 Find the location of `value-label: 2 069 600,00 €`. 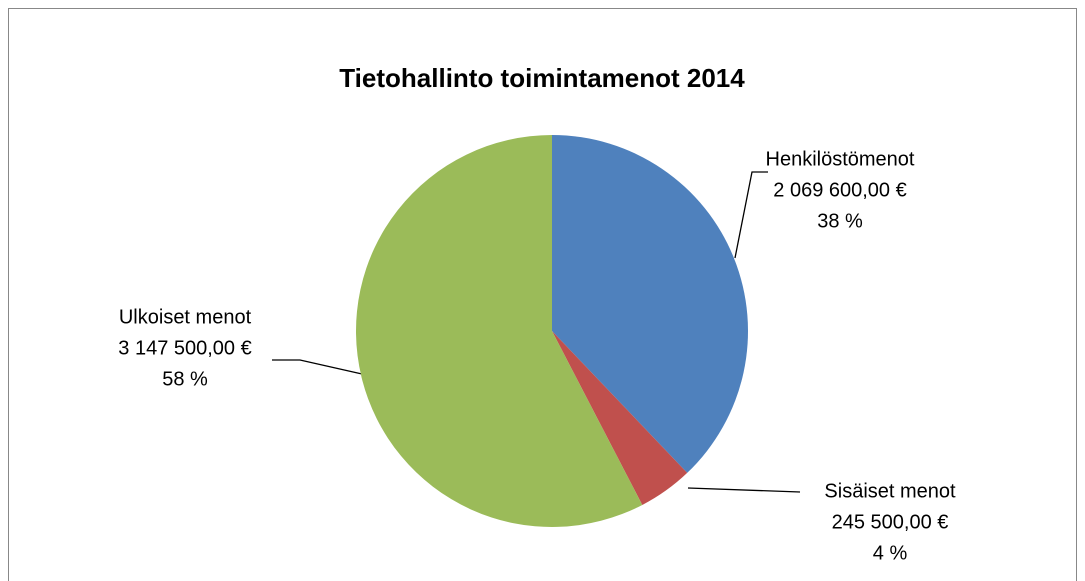

value-label: 2 069 600,00 € is located at coordinates (839, 190).